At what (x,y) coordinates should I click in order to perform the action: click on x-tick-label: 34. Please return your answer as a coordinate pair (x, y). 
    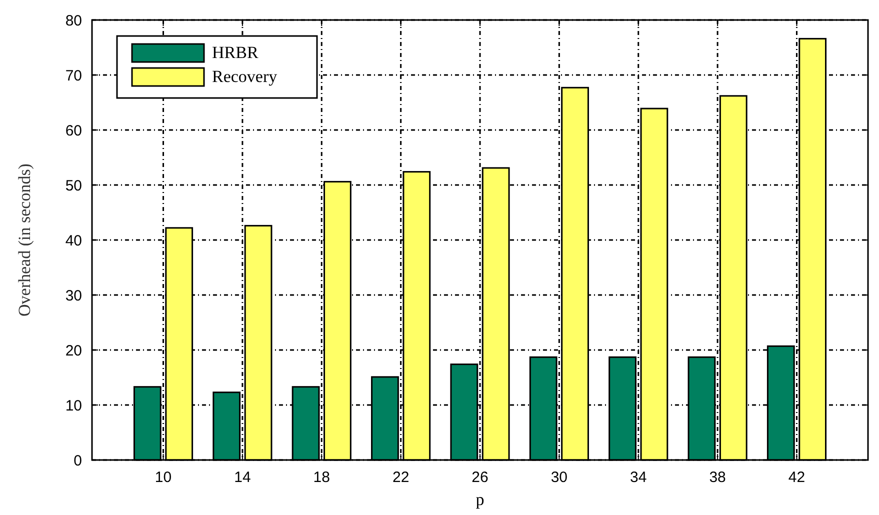
    Looking at the image, I should click on (638, 477).